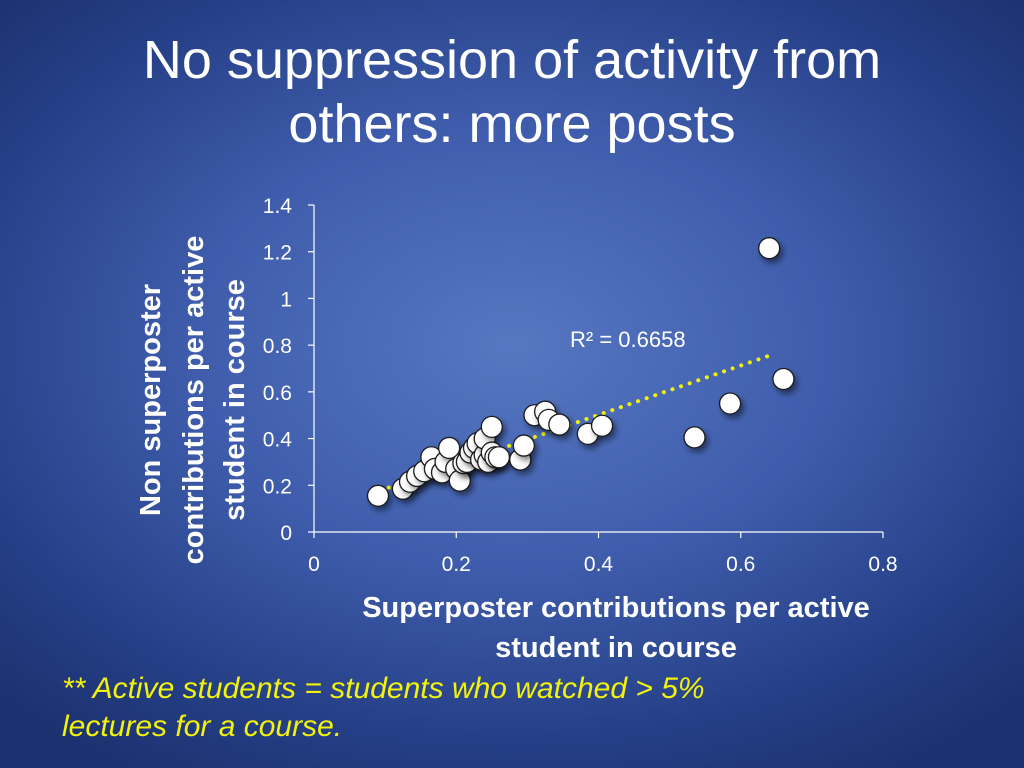  I want to click on trendline-group, so click(580, 421).